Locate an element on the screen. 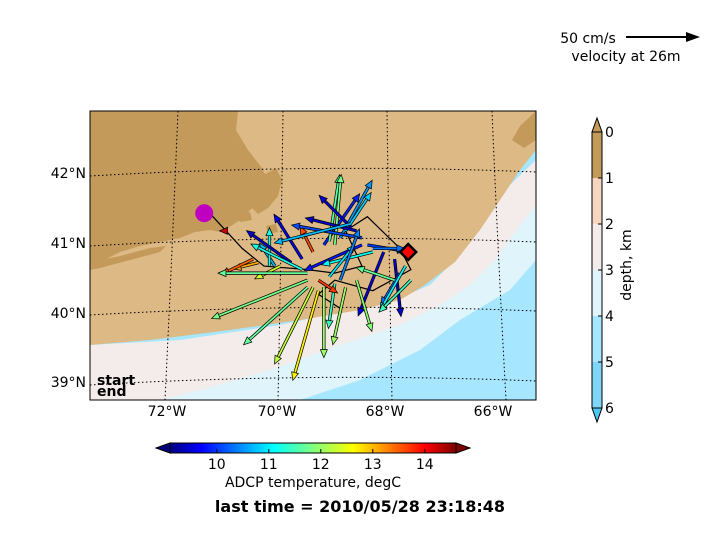  scale-value-text: 50 cm/s is located at coordinates (588, 39).